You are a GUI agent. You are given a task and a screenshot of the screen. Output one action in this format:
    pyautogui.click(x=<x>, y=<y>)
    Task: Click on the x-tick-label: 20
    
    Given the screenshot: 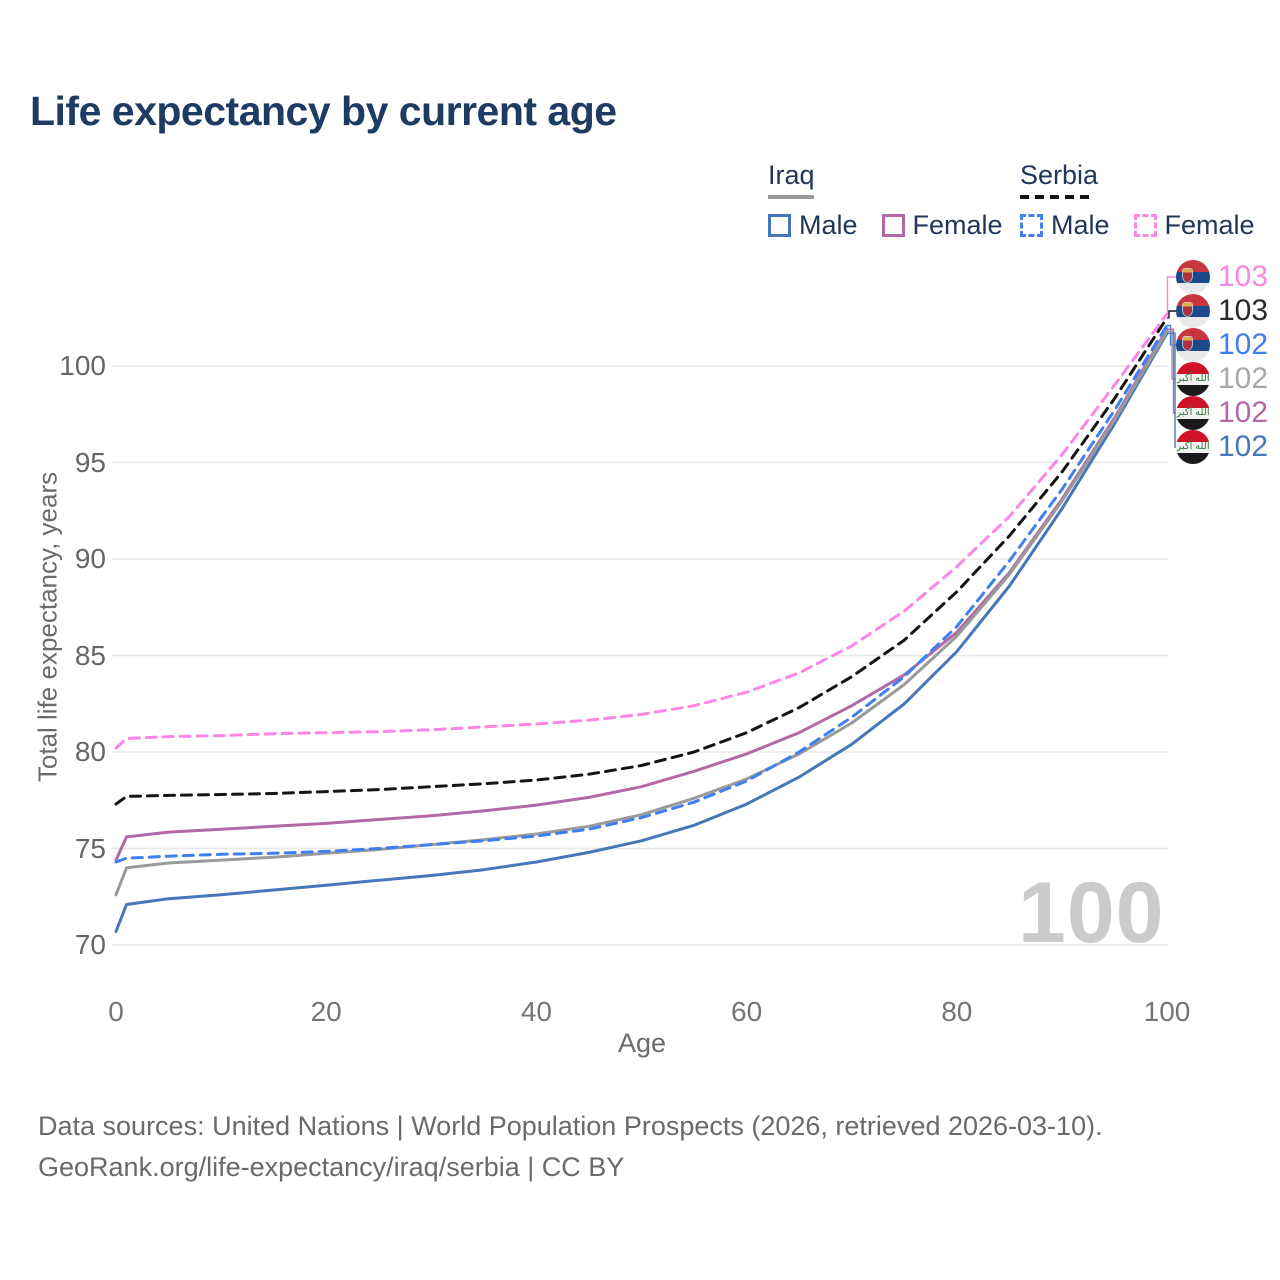 What is the action you would take?
    pyautogui.click(x=326, y=1011)
    